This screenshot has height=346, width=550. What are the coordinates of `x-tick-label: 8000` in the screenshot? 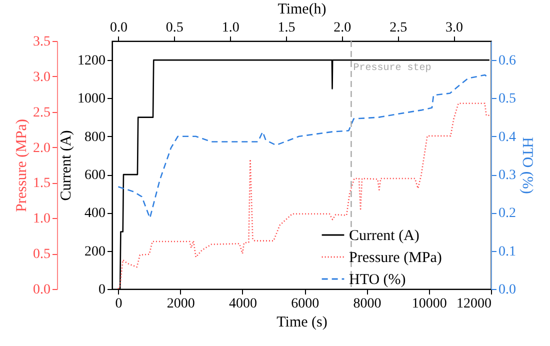 It's located at (367, 304).